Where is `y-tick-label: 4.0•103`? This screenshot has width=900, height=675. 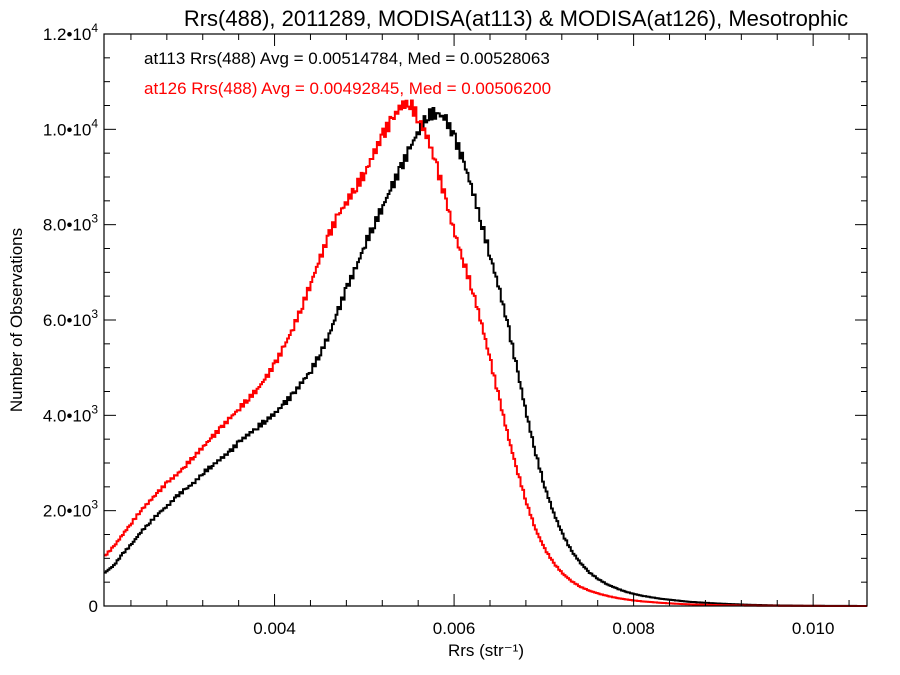
y-tick-label: 4.0•103 is located at coordinates (71, 413).